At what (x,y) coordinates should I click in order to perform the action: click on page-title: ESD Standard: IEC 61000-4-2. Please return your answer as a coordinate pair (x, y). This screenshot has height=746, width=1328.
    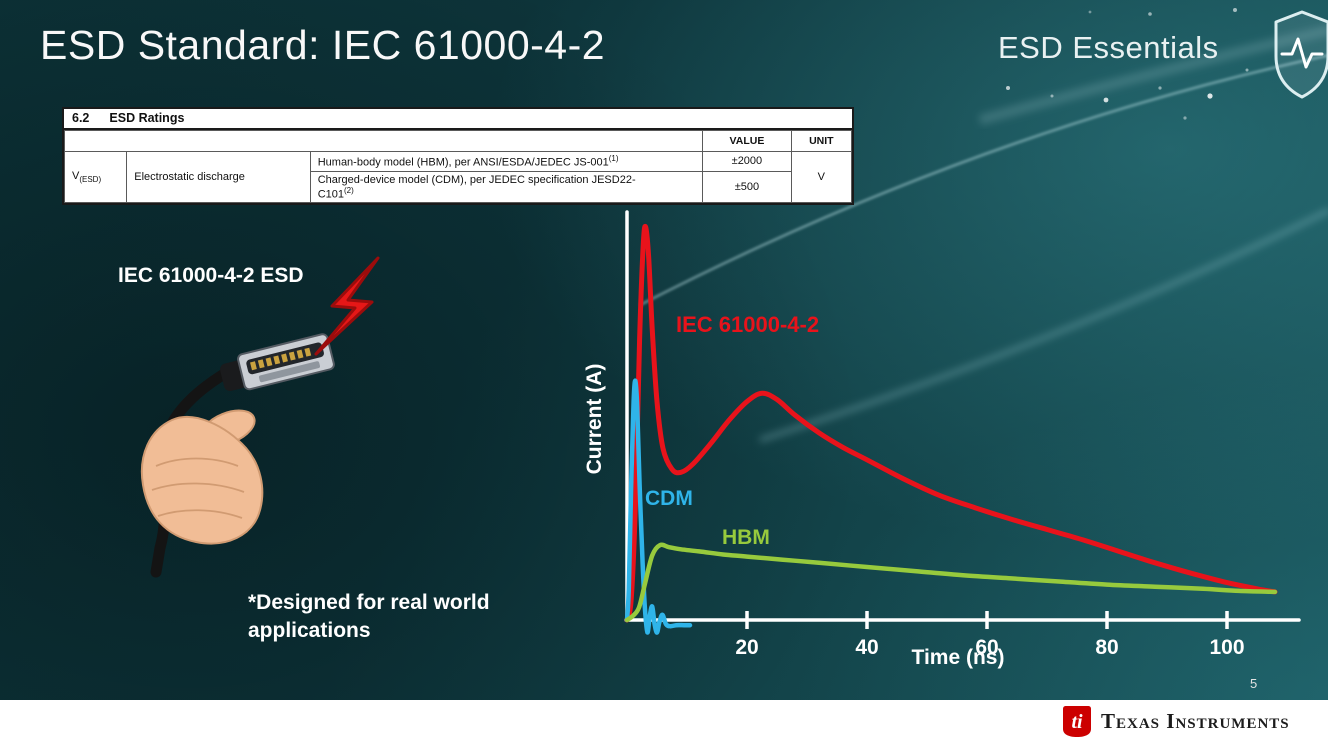
    Looking at the image, I should click on (323, 45).